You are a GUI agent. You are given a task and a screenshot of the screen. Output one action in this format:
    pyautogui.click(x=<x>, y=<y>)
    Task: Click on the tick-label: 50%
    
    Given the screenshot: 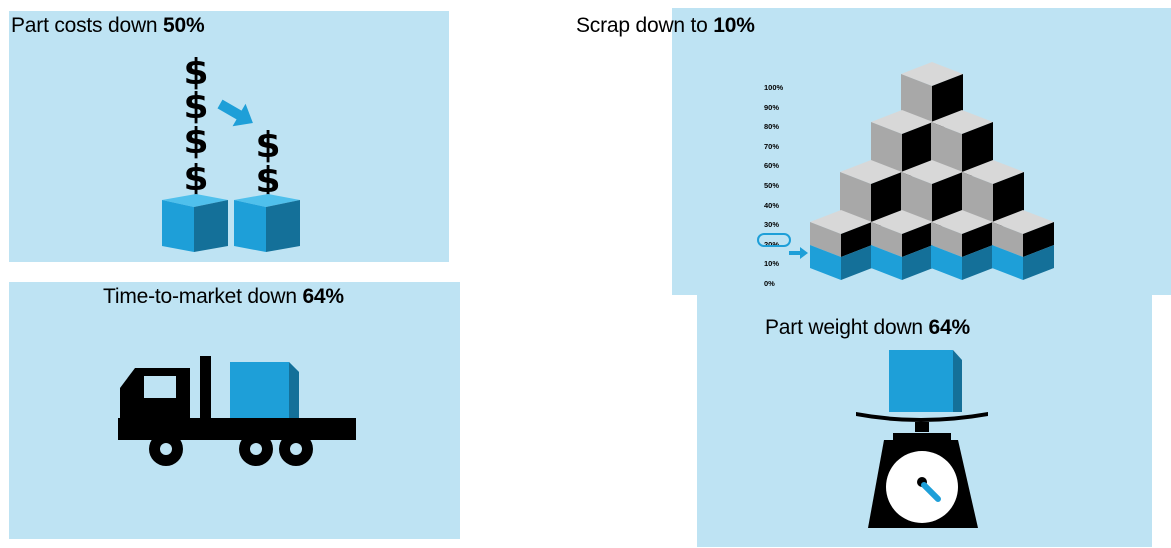 What is the action you would take?
    pyautogui.click(x=772, y=185)
    